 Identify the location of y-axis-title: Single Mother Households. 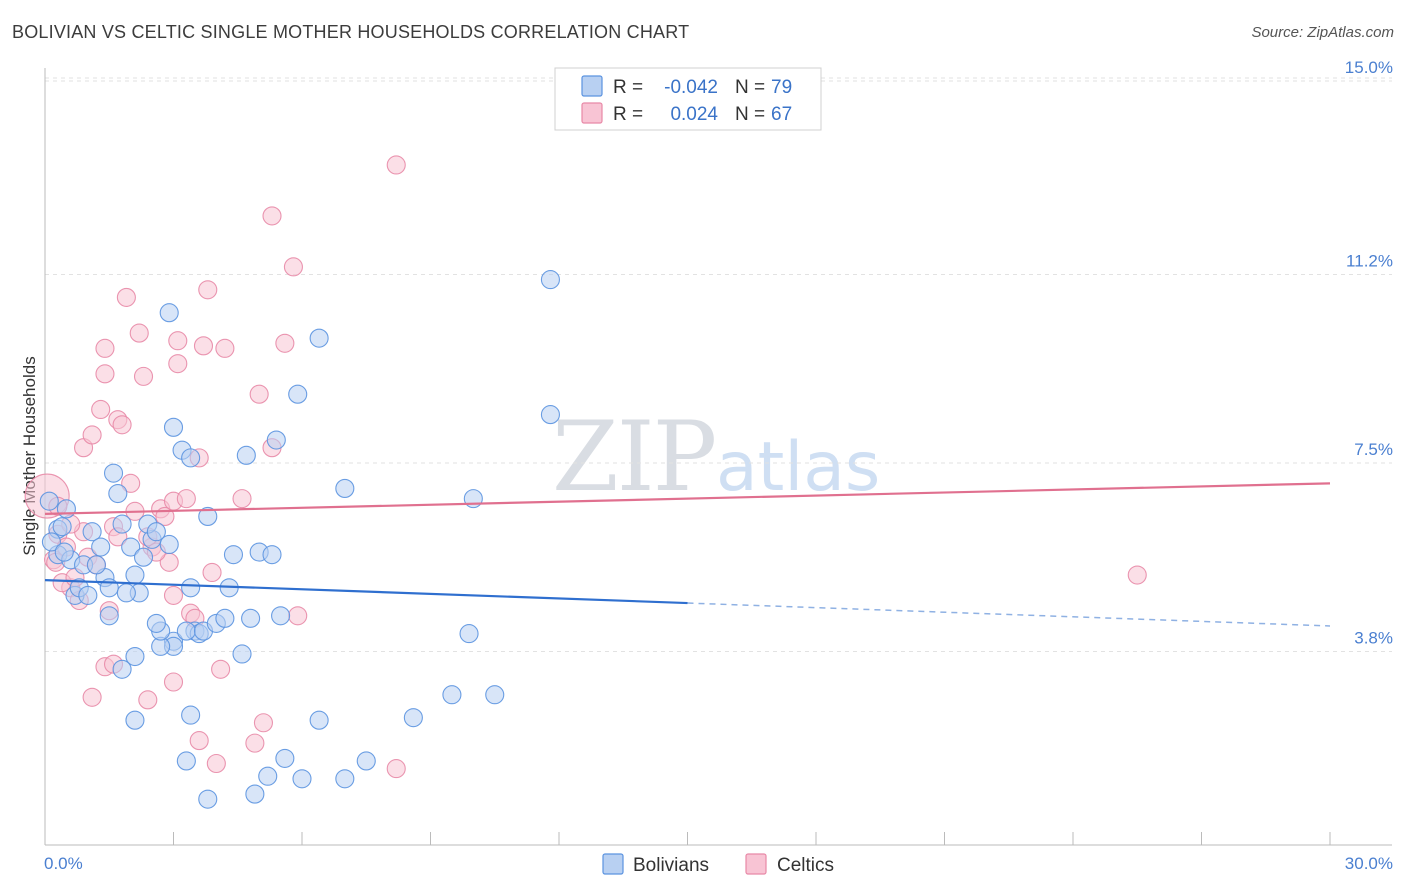
(29, 455).